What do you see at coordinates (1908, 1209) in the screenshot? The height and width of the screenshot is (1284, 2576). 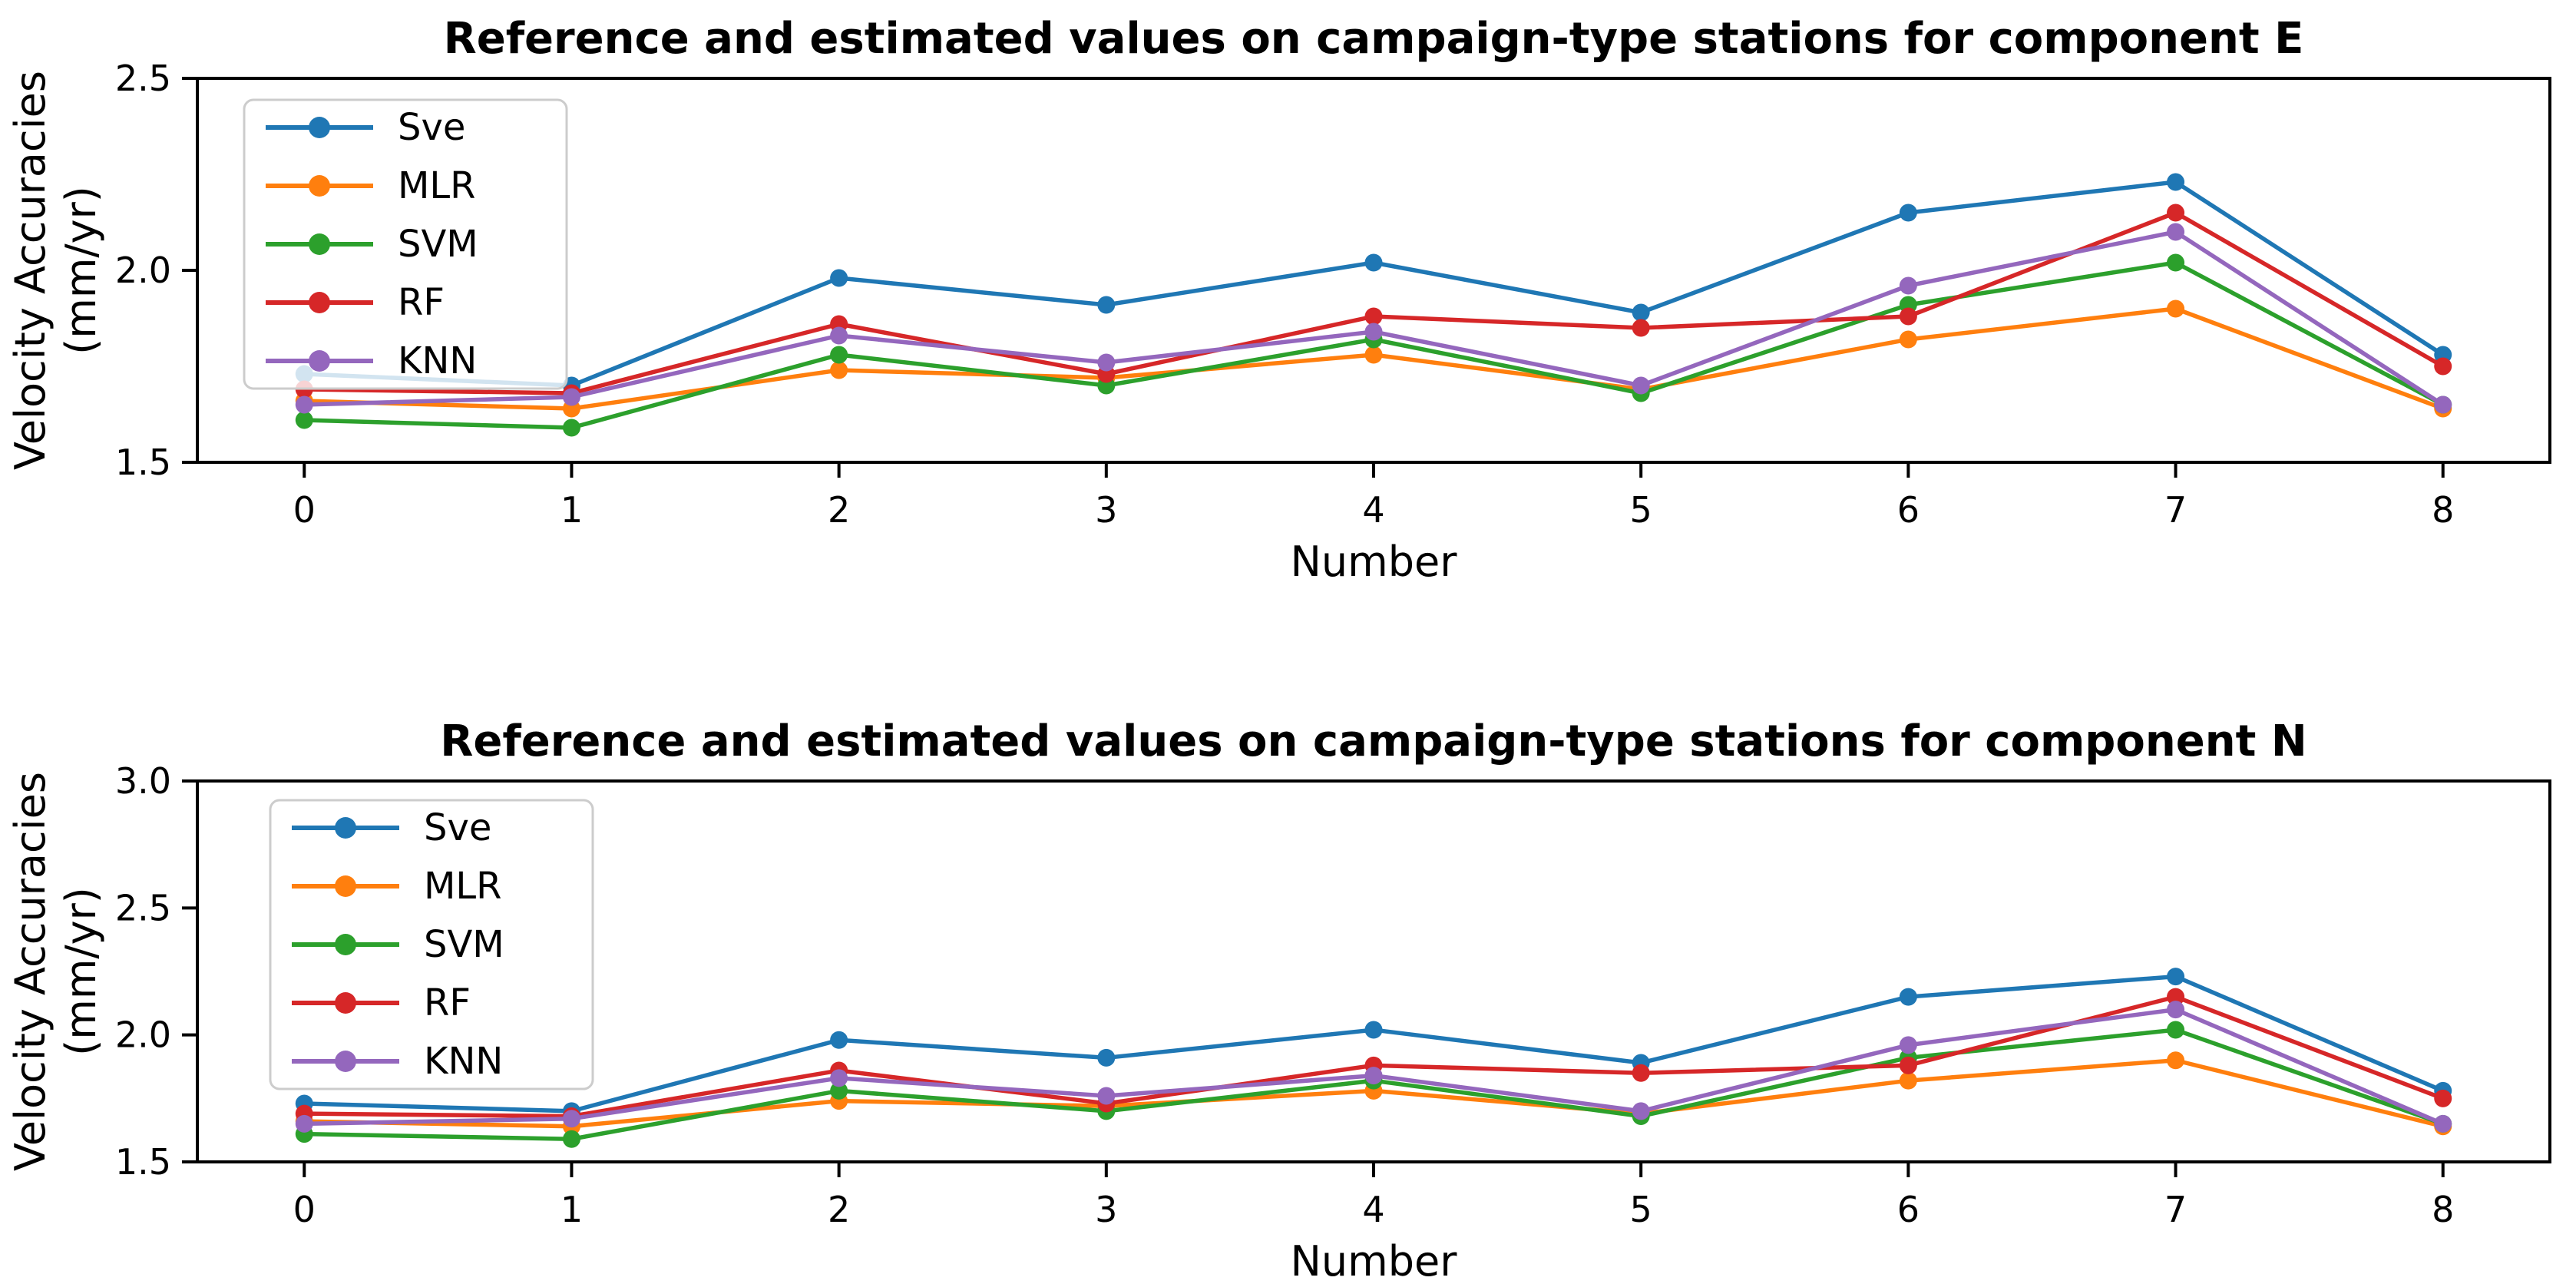 I see `x-tick-label: 6` at bounding box center [1908, 1209].